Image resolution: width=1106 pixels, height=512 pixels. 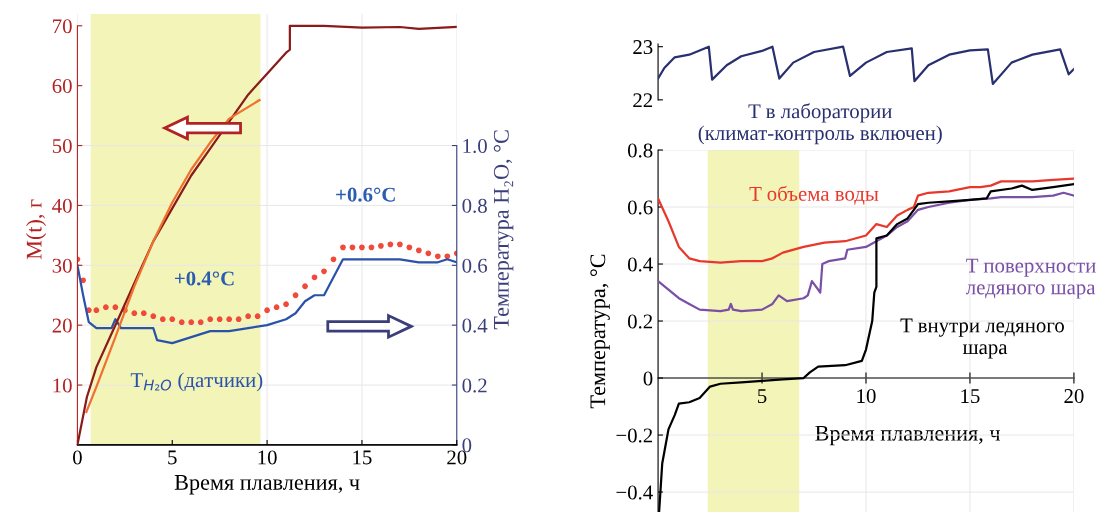 What do you see at coordinates (204, 278) in the screenshot?
I see `annotation: +0.4°C` at bounding box center [204, 278].